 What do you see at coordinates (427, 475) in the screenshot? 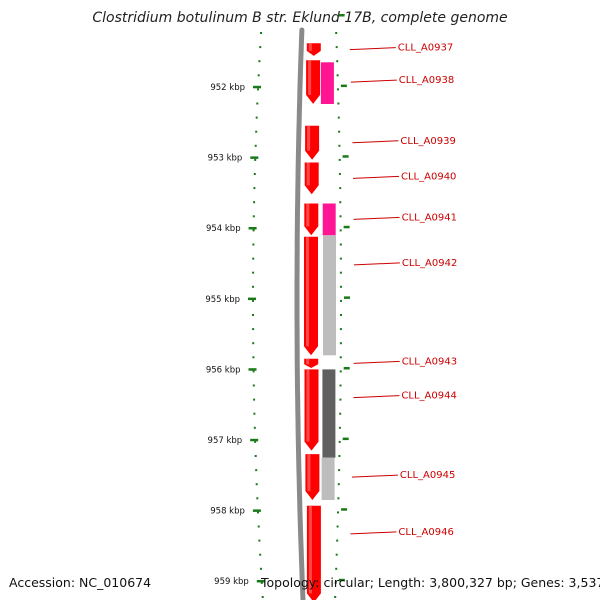
I see `gene-label: CLL_A0945` at bounding box center [427, 475].